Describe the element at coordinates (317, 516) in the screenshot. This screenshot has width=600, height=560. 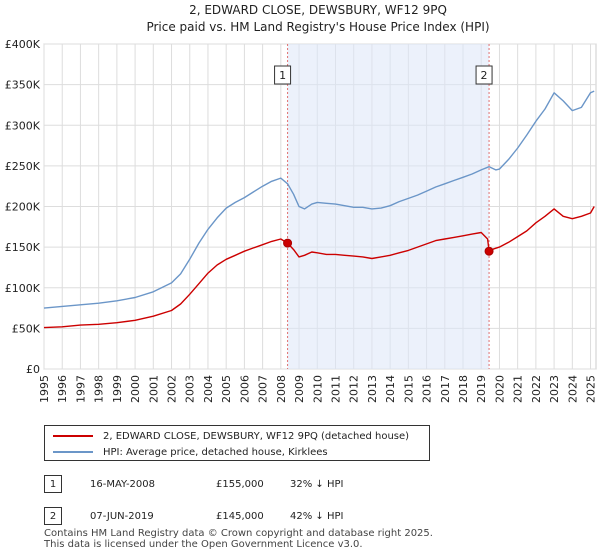
I see `transaction-hpi-diff: 42% ↓ HPI` at that location.